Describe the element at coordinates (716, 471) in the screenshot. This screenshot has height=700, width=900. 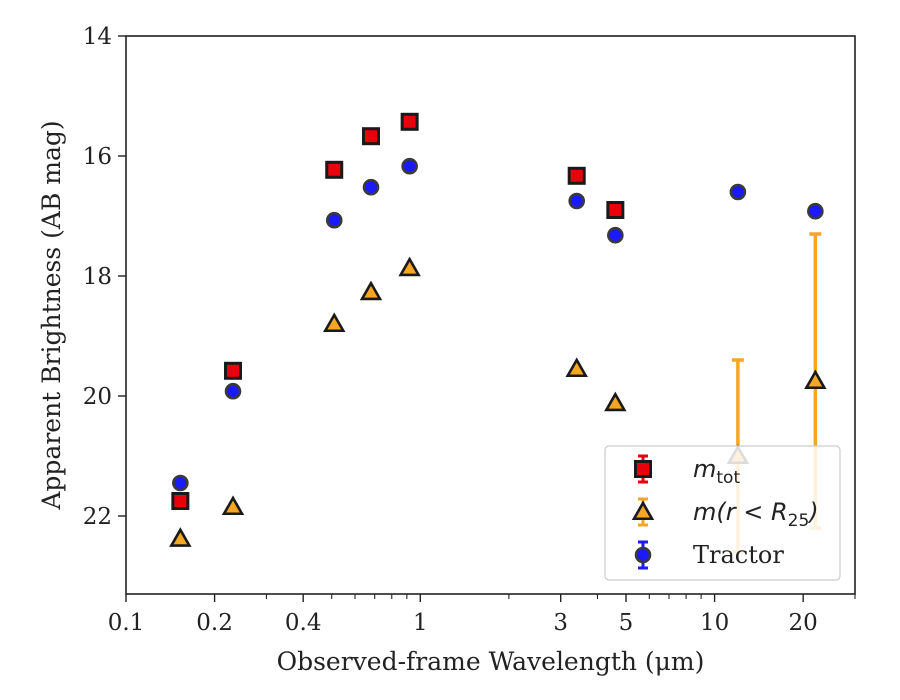
I see `legend-label: mtot` at that location.